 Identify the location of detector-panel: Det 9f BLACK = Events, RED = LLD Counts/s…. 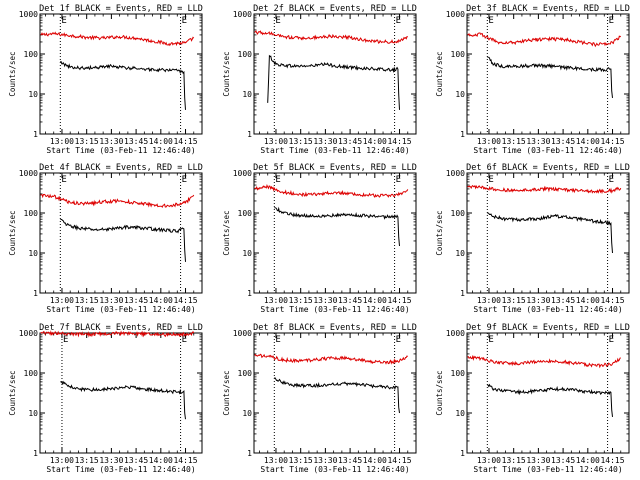
(532, 398).